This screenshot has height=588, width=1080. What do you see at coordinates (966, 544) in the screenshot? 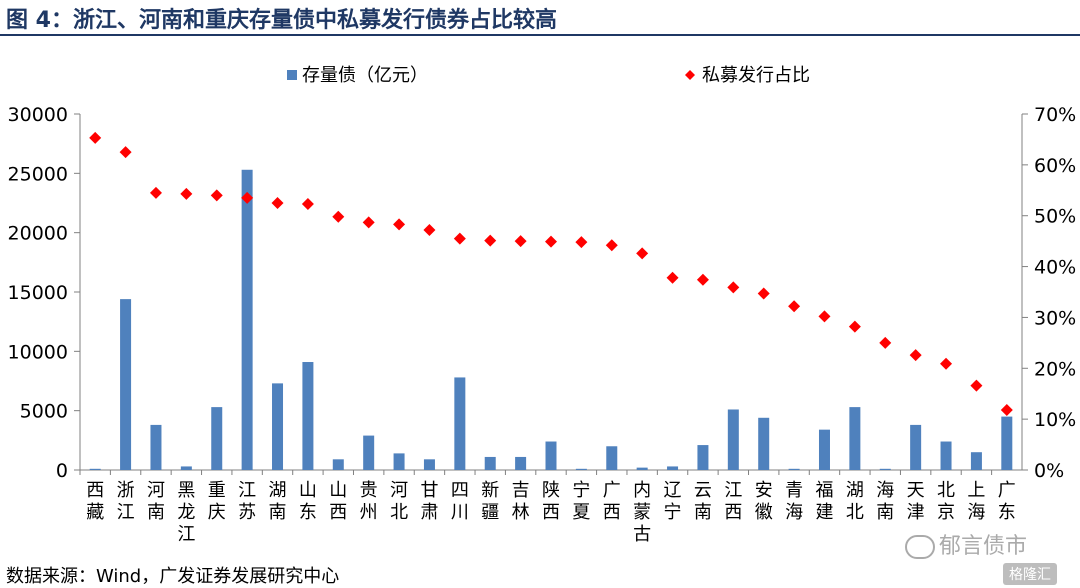
I see `watermark: 郁言债市` at bounding box center [966, 544].